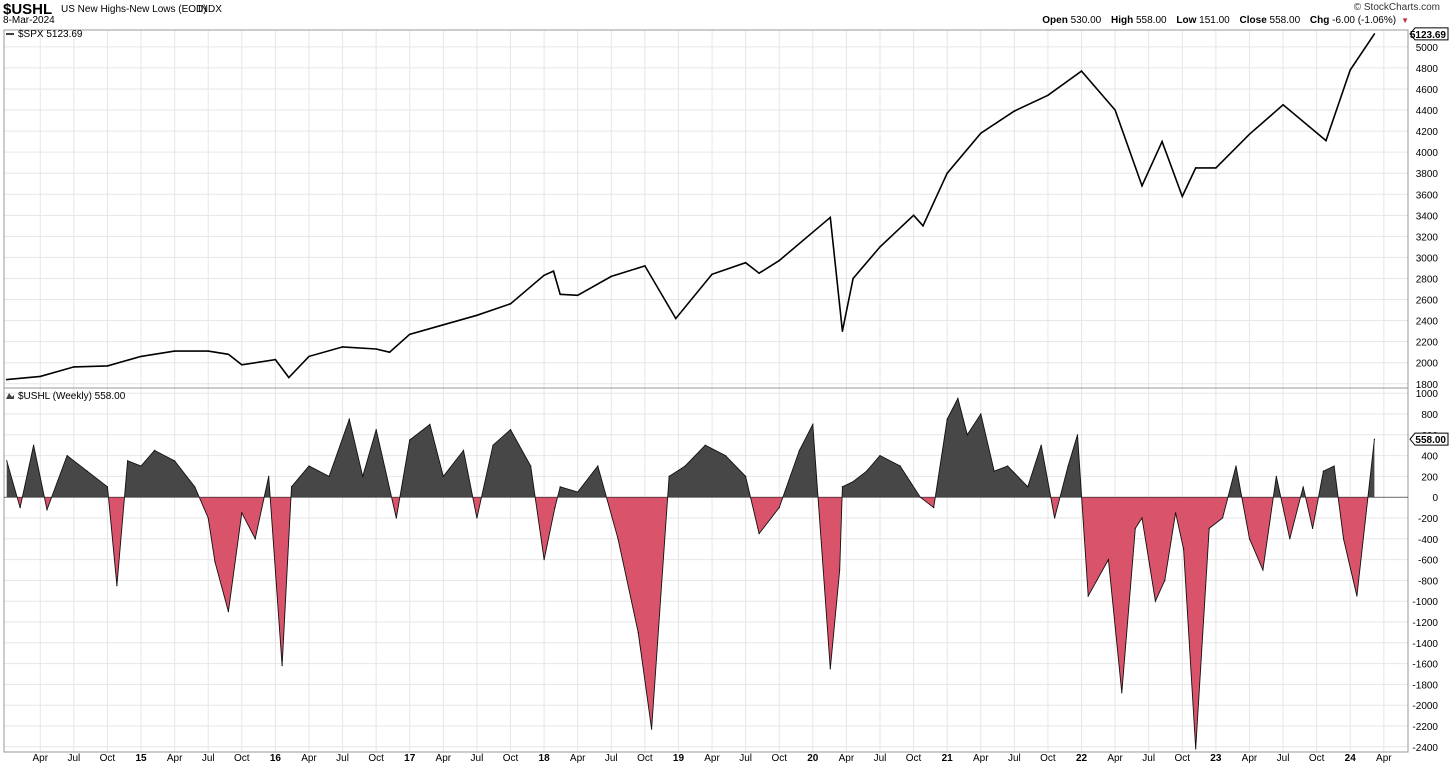  I want to click on exchange-label: INDX, so click(210, 9).